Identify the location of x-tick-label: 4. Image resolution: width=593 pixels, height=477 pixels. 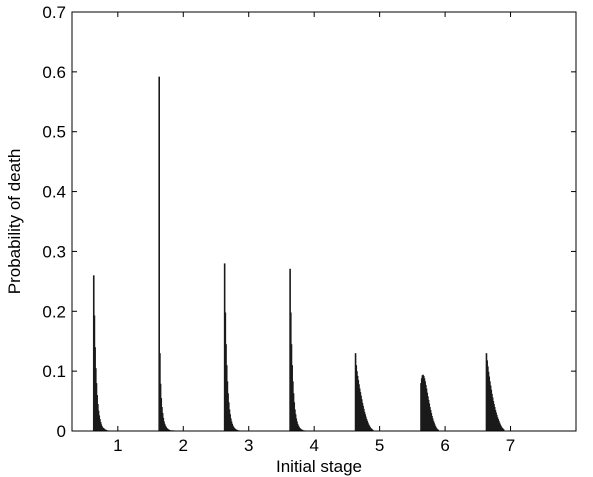
(313, 445).